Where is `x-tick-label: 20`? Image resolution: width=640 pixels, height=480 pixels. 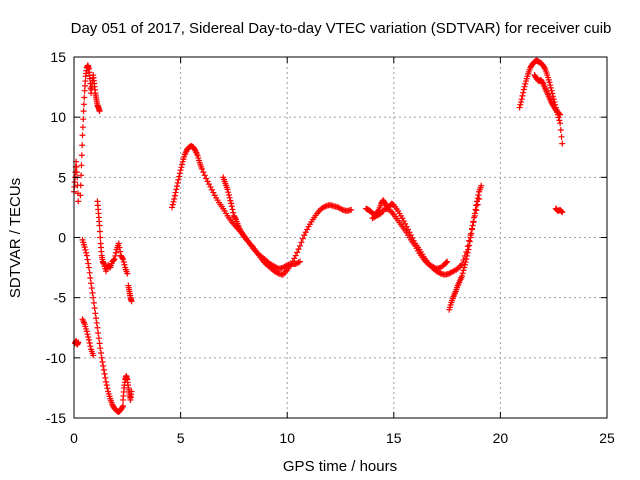
x-tick-label: 20 is located at coordinates (501, 438).